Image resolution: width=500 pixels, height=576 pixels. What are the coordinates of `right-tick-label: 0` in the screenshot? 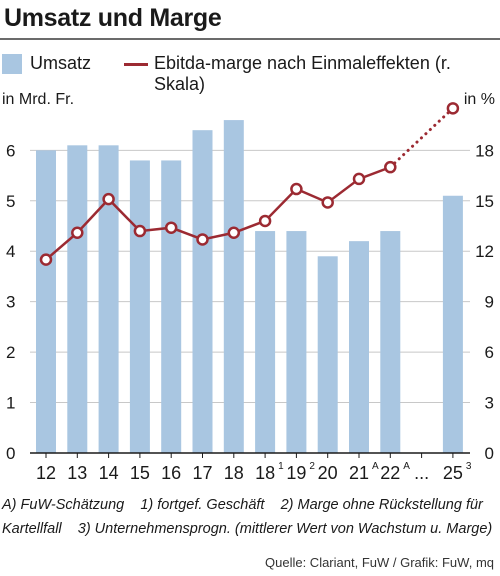 It's located at (489, 453).